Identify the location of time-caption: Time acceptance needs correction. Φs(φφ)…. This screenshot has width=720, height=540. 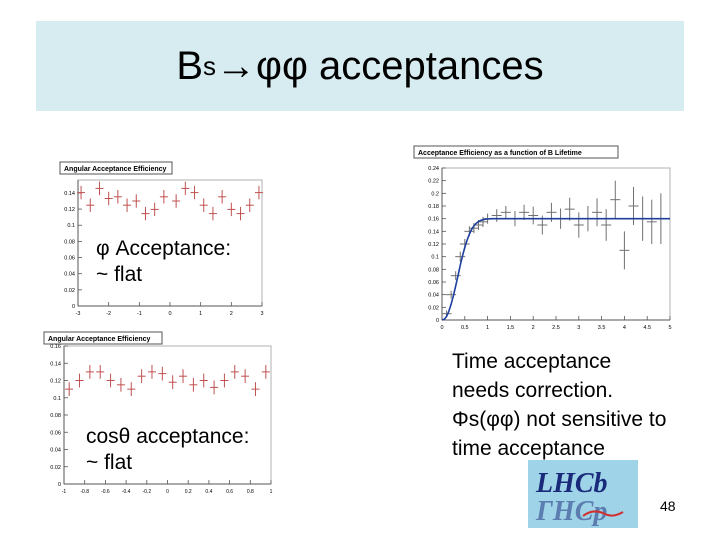
(559, 405).